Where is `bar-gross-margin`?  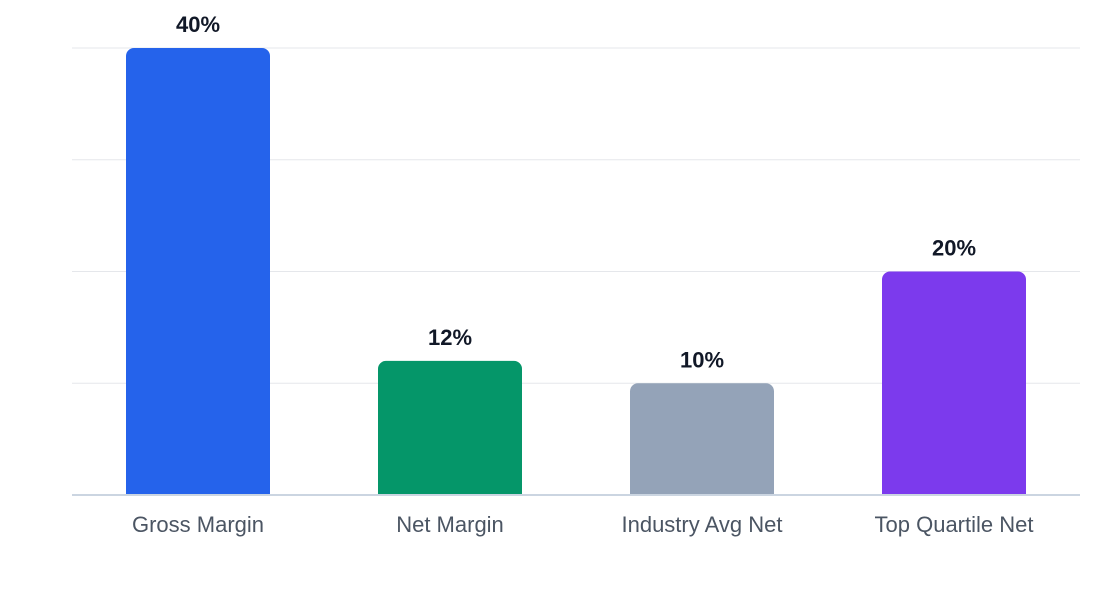 bar-gross-margin is located at coordinates (198, 275).